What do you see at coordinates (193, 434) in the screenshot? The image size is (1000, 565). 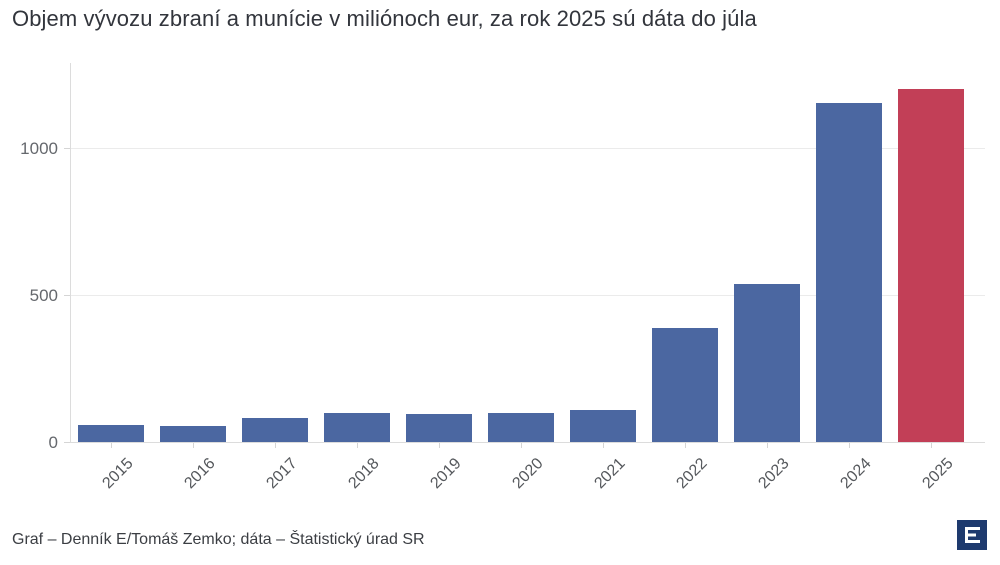 I see `bar-2016` at bounding box center [193, 434].